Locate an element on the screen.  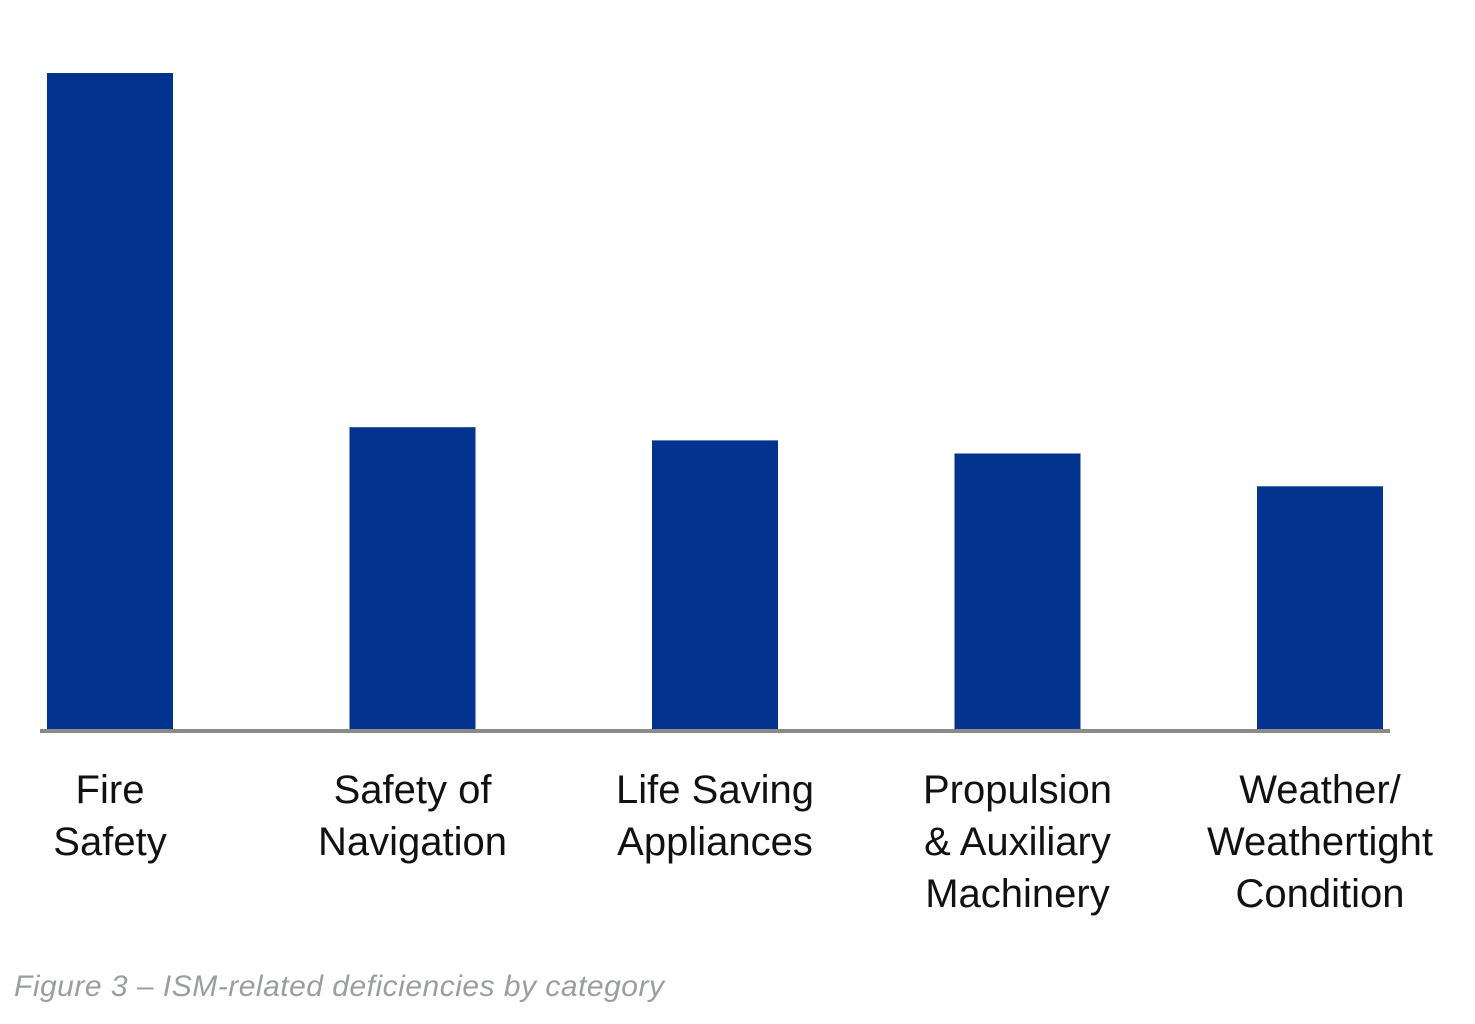
category-label-line: Condition is located at coordinates (1319, 894).